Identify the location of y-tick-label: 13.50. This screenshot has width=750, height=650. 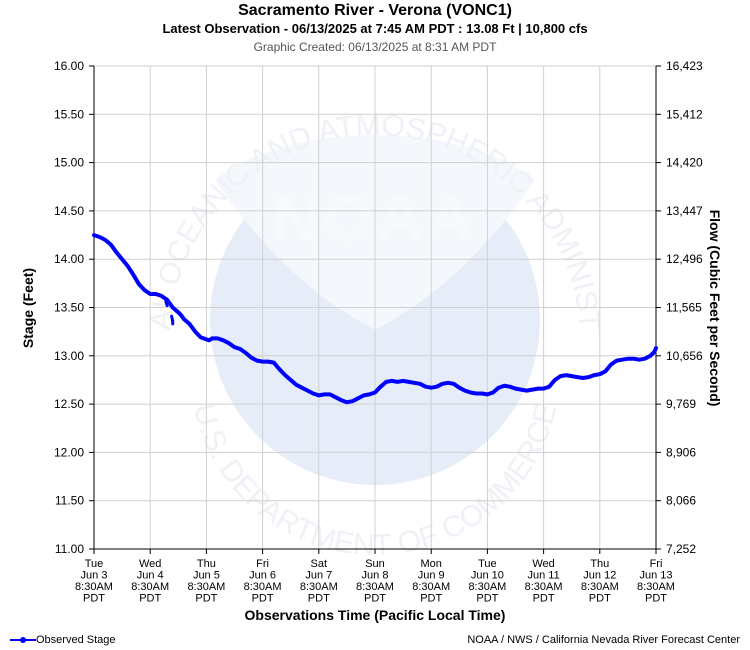
(69, 308).